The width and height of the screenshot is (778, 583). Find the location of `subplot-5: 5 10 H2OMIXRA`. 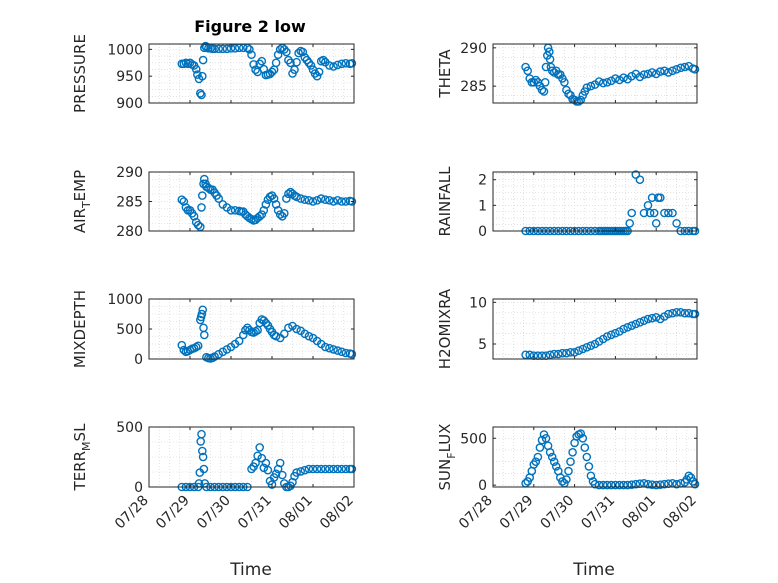

subplot-5: 5 10 H2OMIXRA is located at coordinates (568, 328).